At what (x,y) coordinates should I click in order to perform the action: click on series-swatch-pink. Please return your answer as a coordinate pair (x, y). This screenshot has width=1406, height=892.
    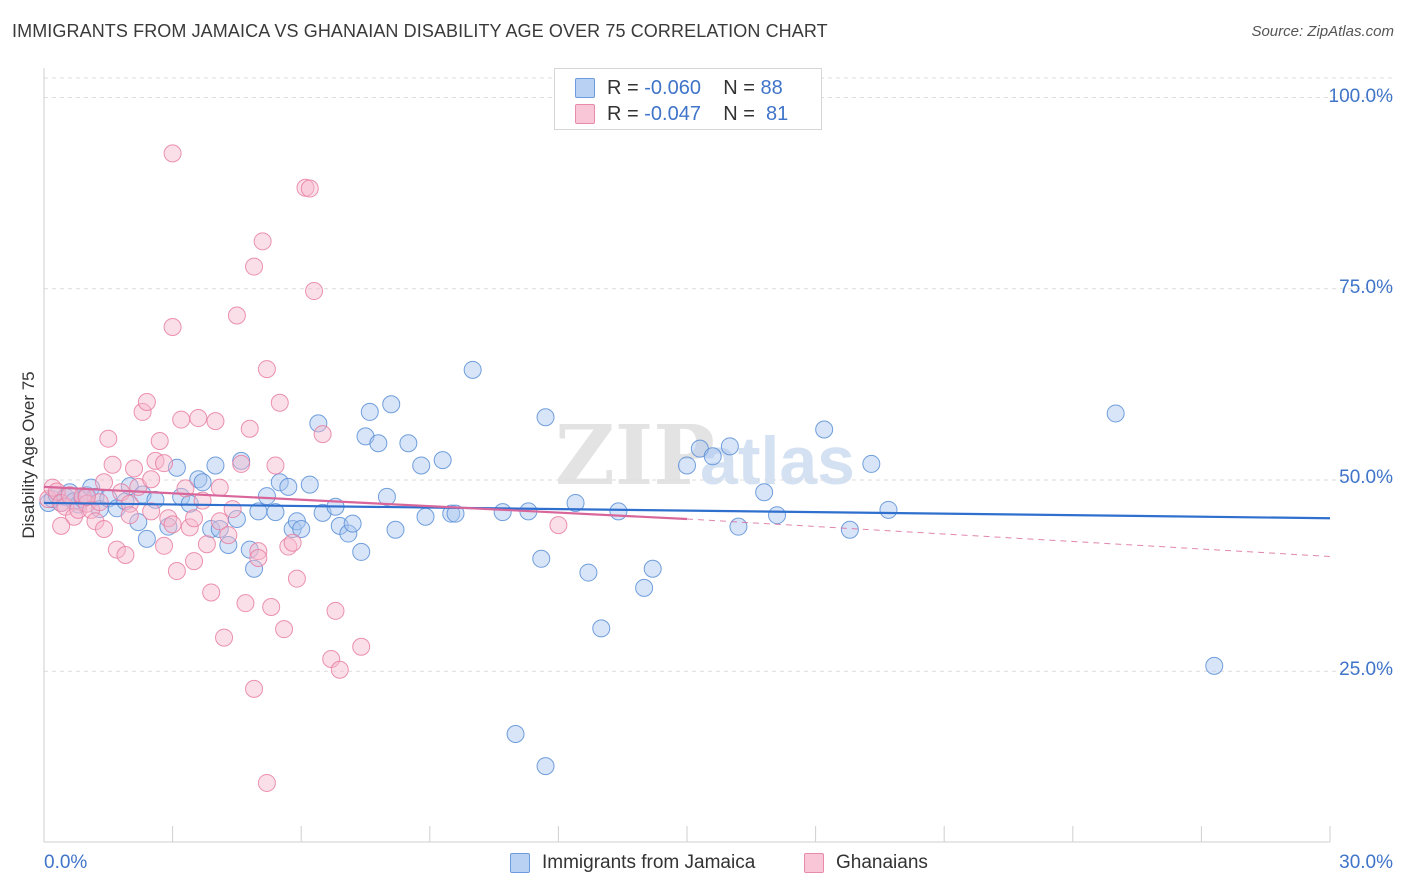
    Looking at the image, I should click on (814, 863).